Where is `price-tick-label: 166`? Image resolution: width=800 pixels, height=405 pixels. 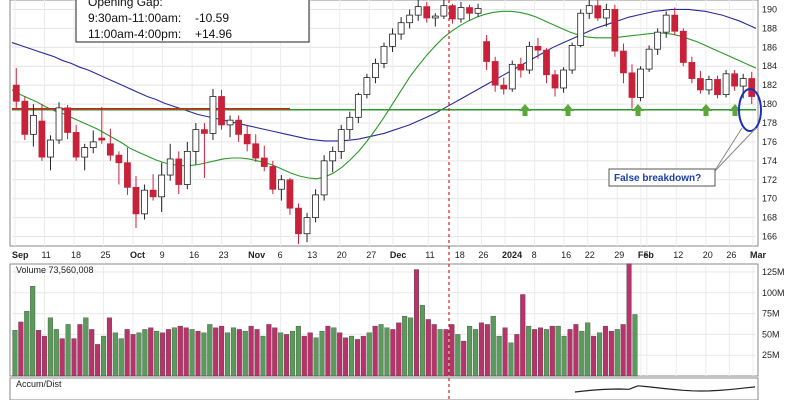
price-tick-label: 166 is located at coordinates (769, 237).